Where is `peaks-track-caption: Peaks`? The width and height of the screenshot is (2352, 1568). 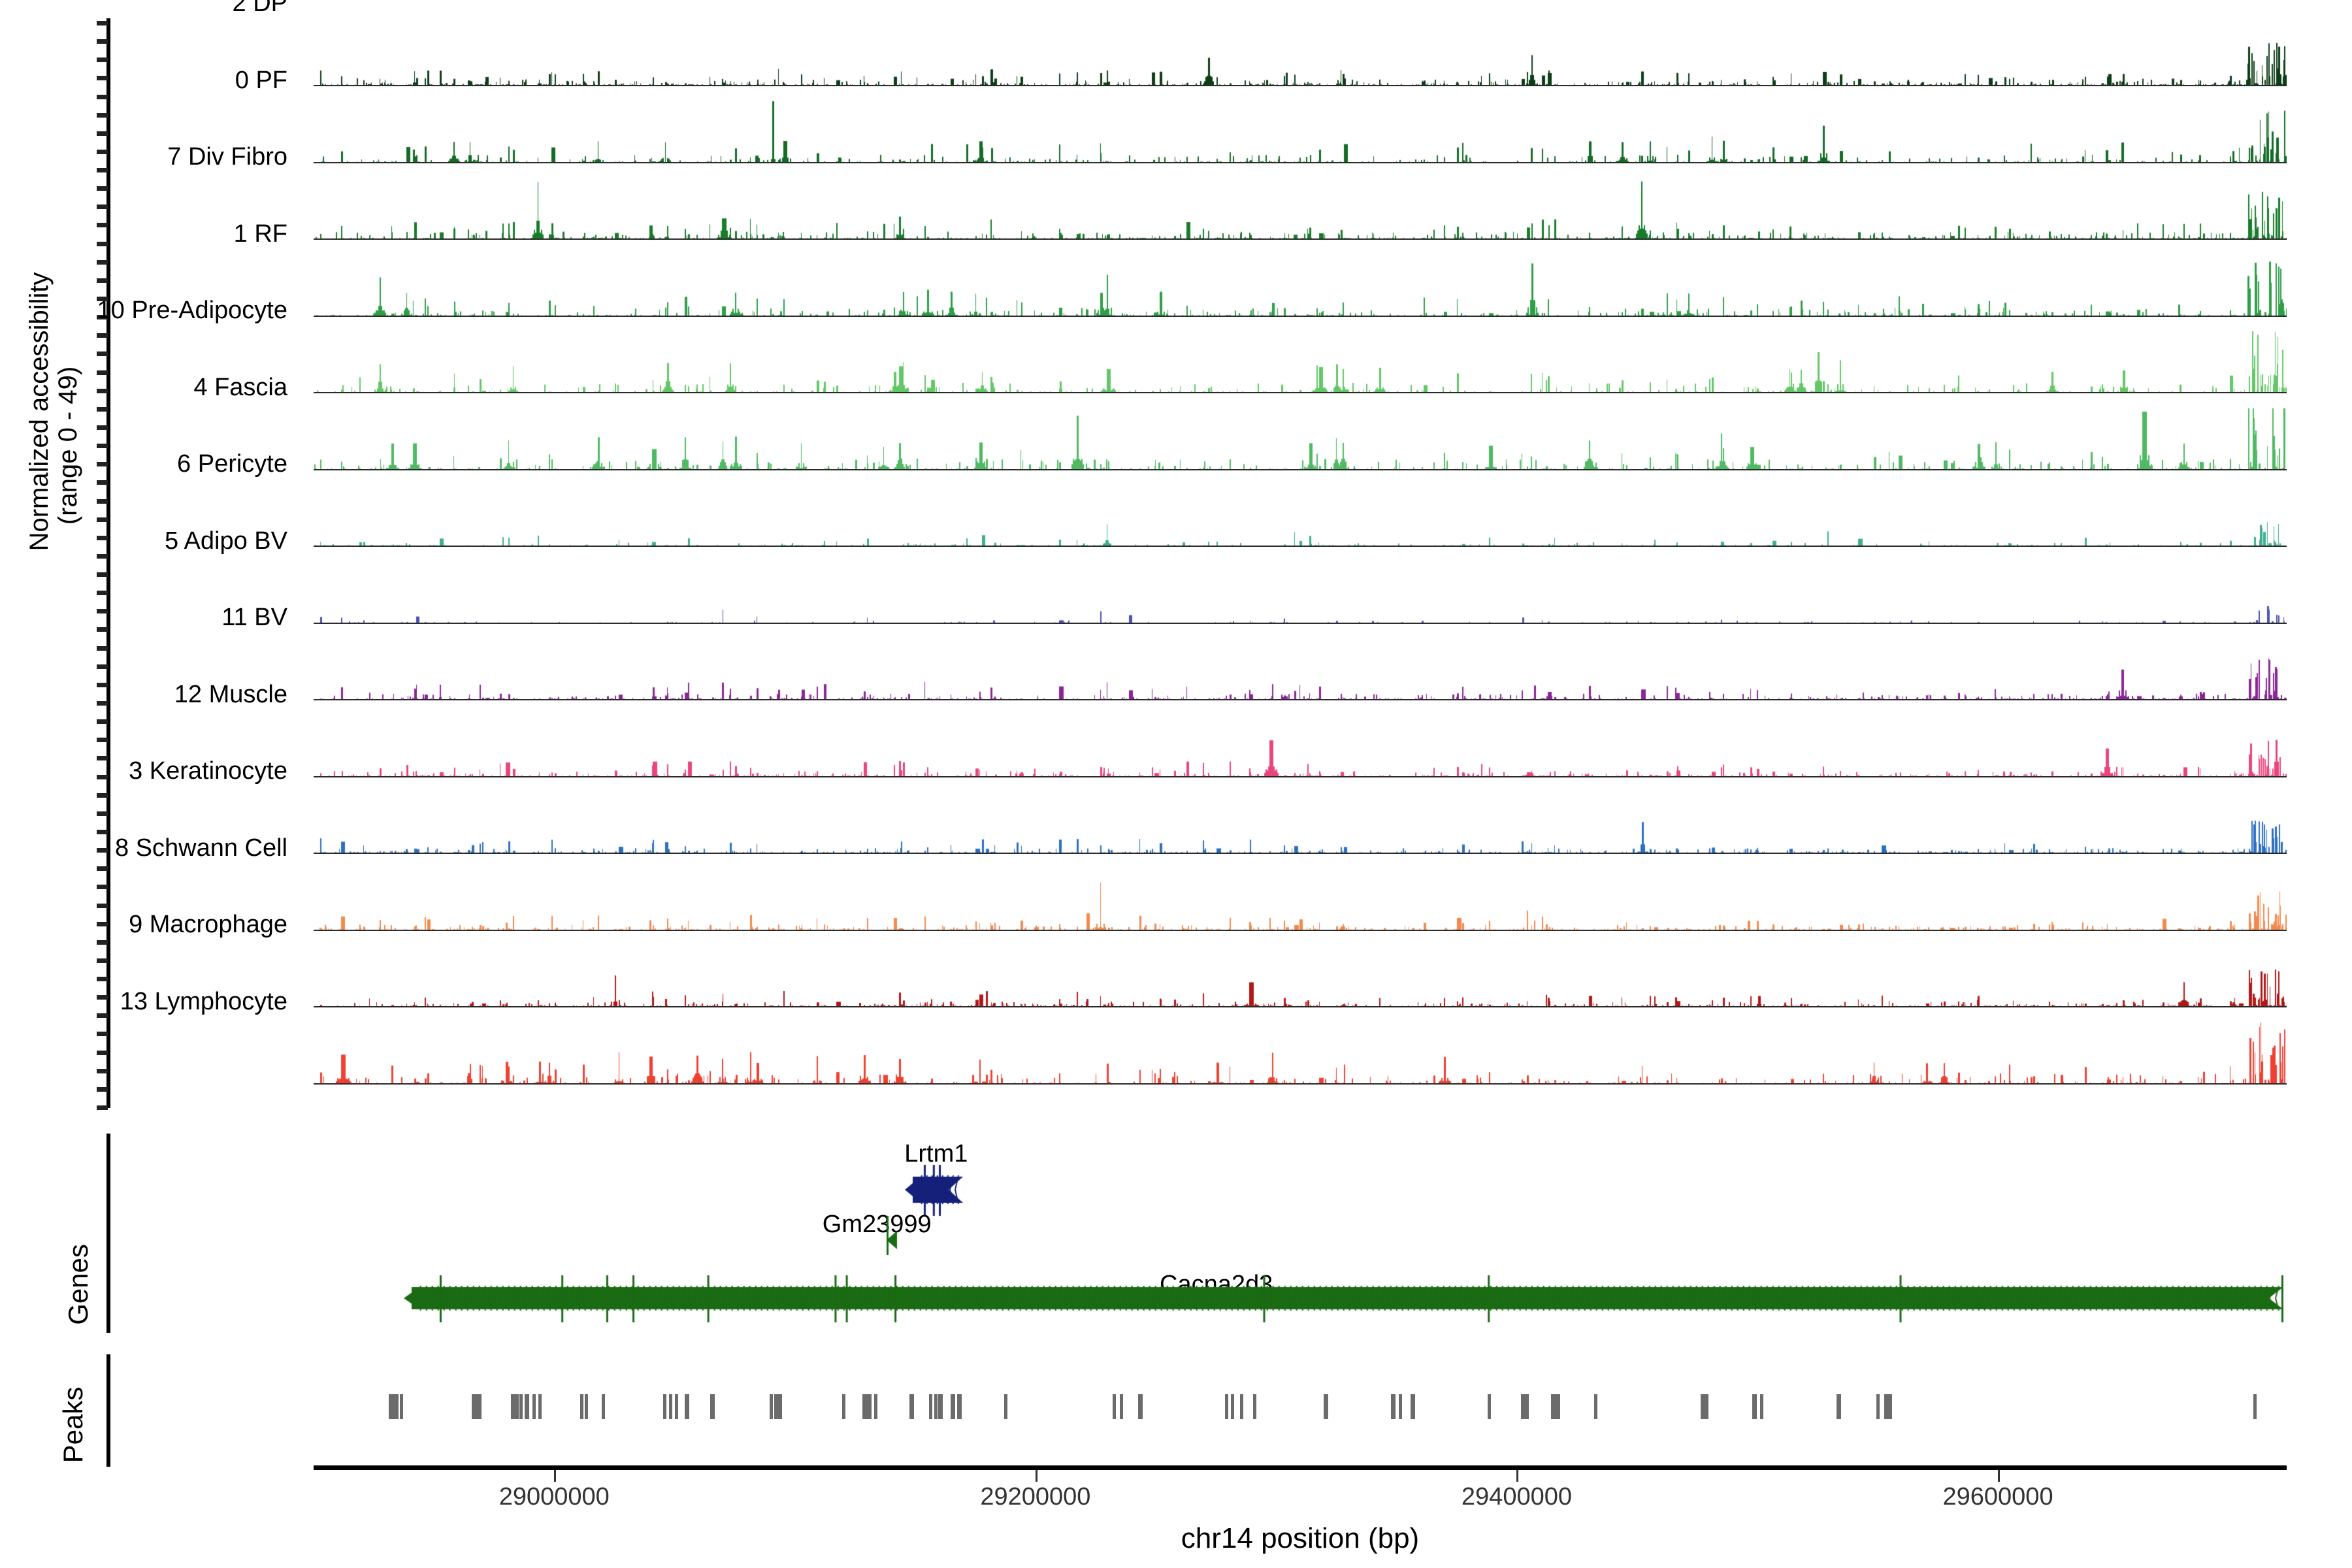 peaks-track-caption: Peaks is located at coordinates (72, 1424).